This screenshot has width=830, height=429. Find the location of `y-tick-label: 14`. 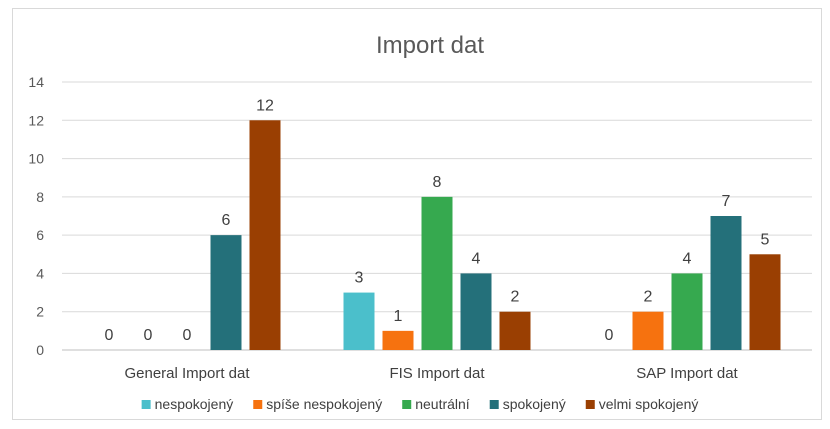

y-tick-label: 14 is located at coordinates (36, 82).